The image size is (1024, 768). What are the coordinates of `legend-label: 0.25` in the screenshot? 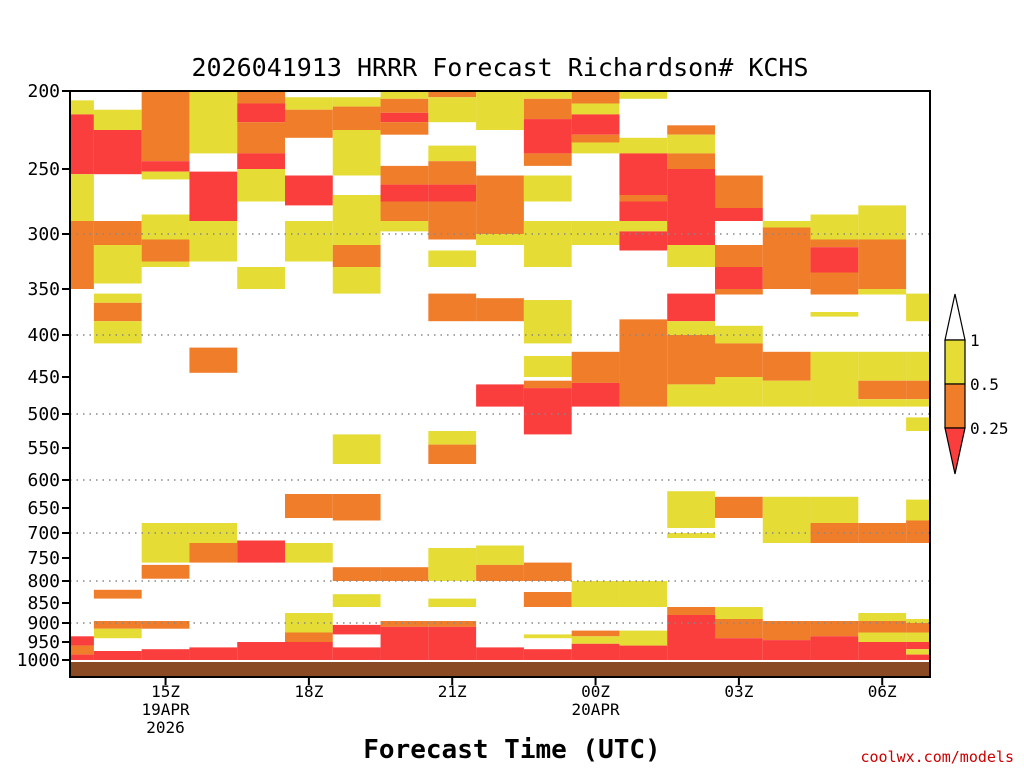 It's located at (989, 428).